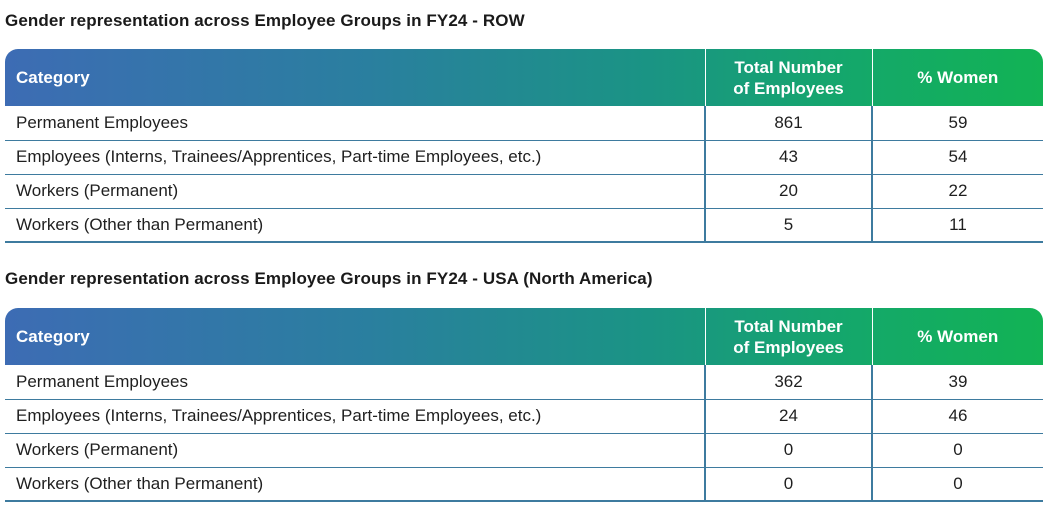 The image size is (1045, 513). I want to click on cell-total: 43, so click(788, 157).